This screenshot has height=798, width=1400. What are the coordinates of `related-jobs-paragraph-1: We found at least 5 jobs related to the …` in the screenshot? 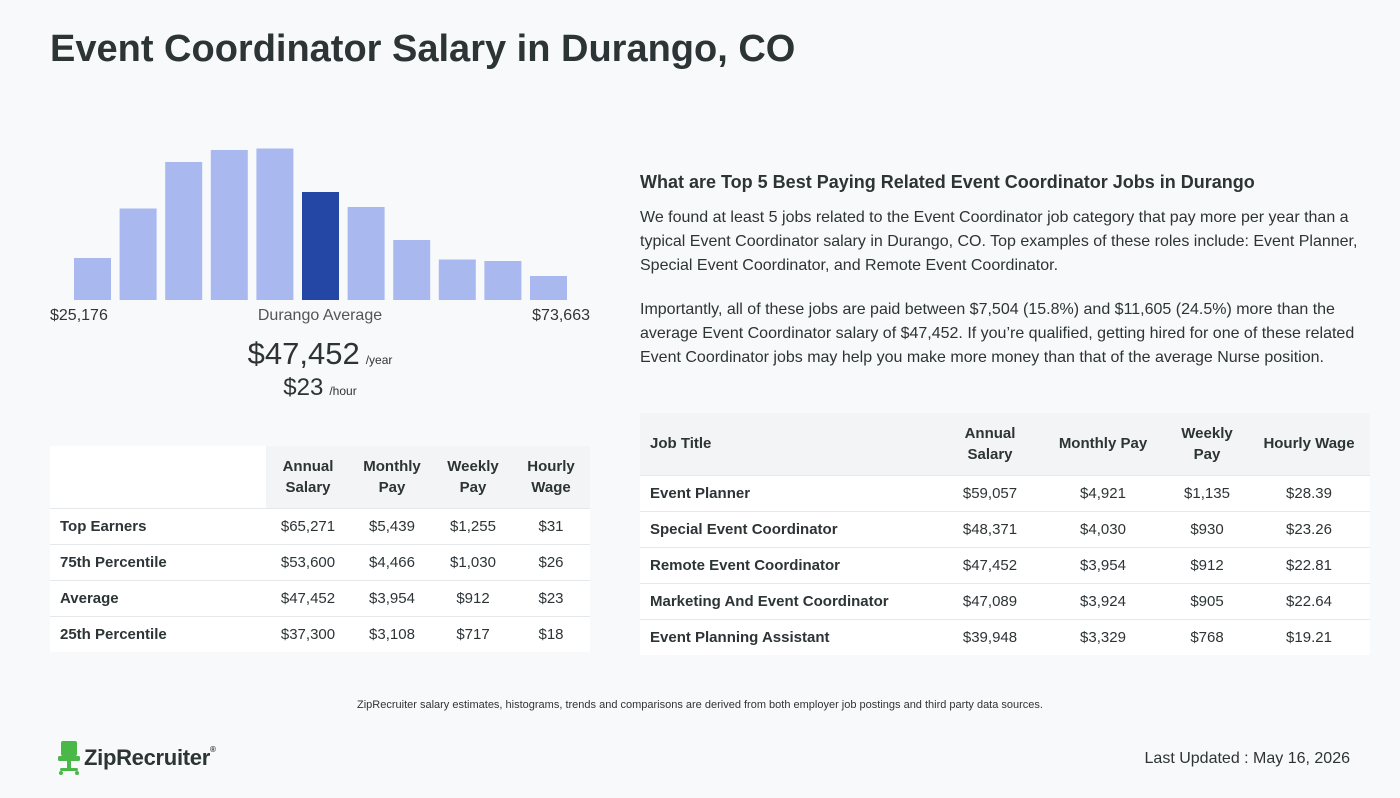 It's located at (999, 241).